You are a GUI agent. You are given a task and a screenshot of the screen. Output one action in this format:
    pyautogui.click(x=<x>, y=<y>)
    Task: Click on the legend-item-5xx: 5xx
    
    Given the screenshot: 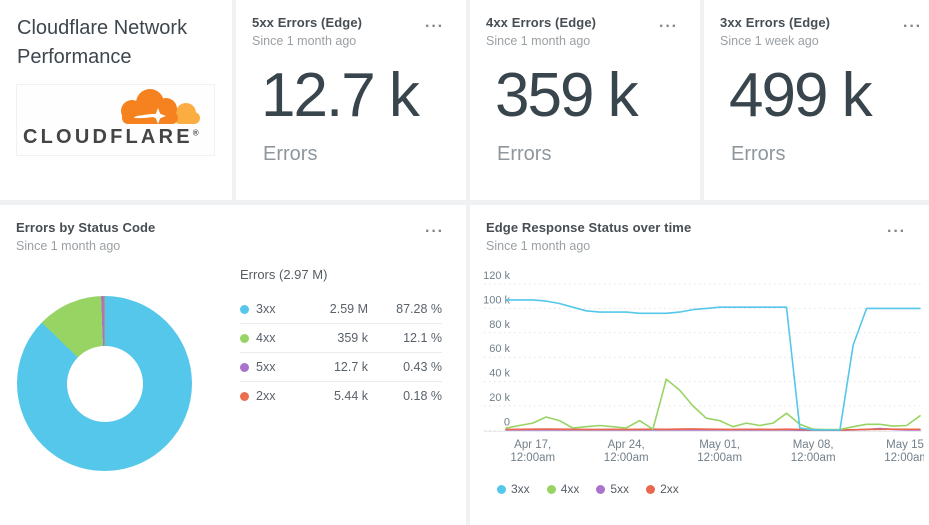 What is the action you would take?
    pyautogui.click(x=612, y=489)
    